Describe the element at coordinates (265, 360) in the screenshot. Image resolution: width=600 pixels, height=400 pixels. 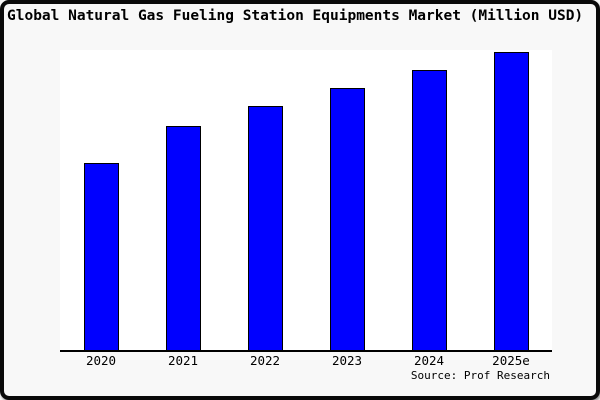
I see `x-tick-label: 2022` at that location.